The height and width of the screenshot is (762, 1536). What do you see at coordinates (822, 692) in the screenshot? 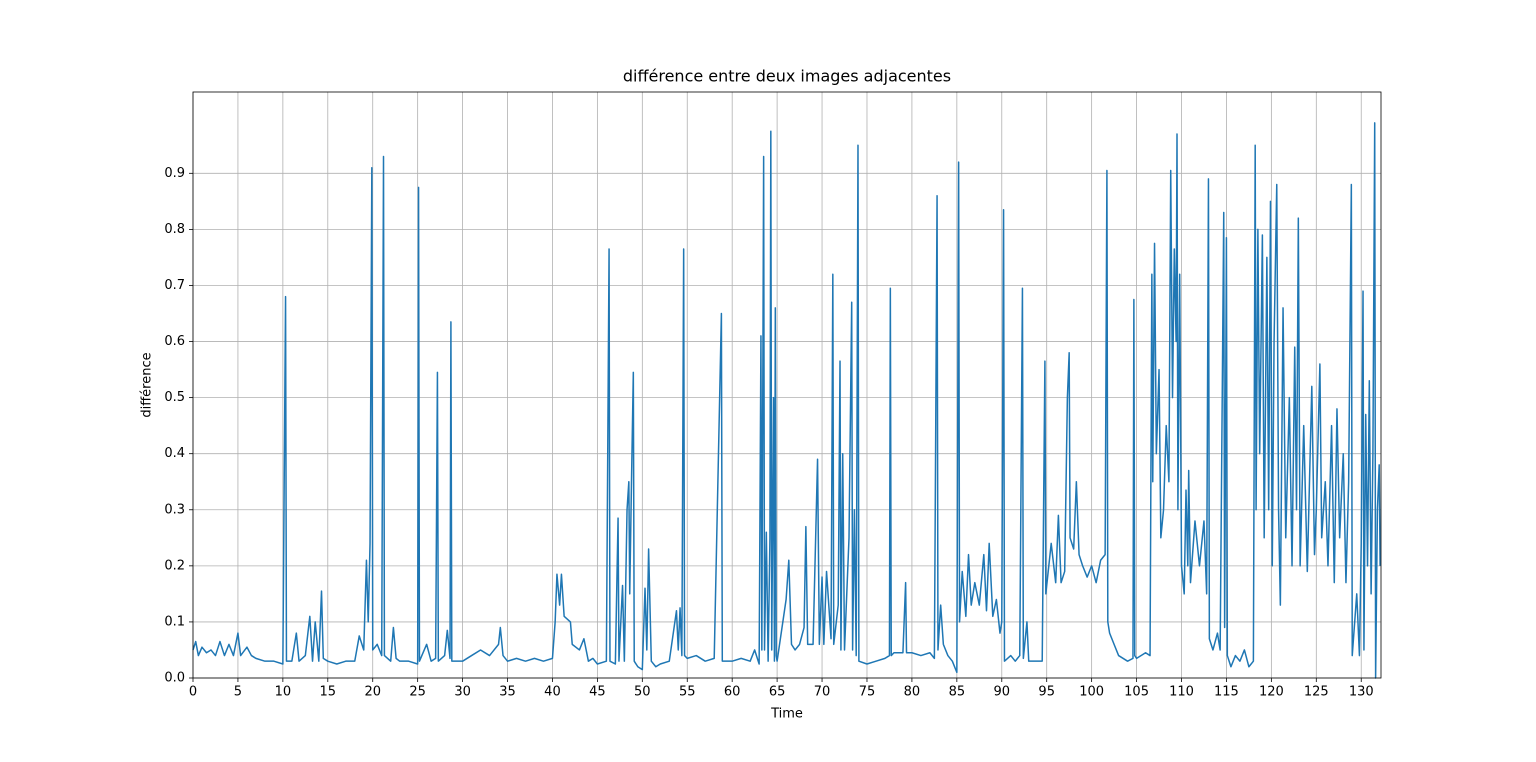
I see `x-tick-label: 70` at bounding box center [822, 692].